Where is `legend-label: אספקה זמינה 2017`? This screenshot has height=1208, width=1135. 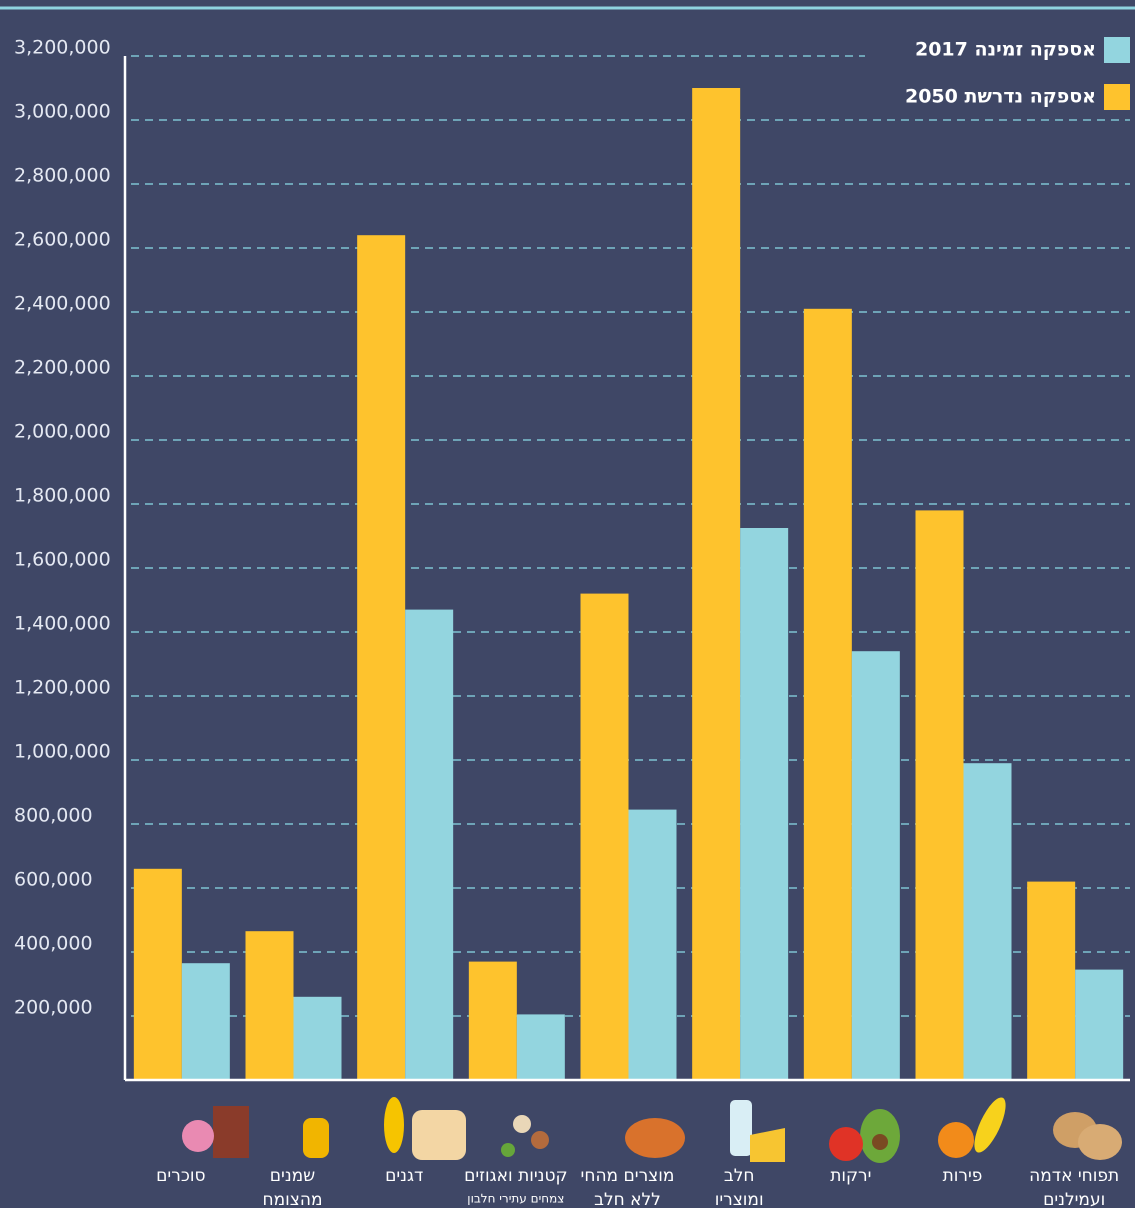
legend-label: אספקה זמינה 2017 is located at coordinates (1005, 50).